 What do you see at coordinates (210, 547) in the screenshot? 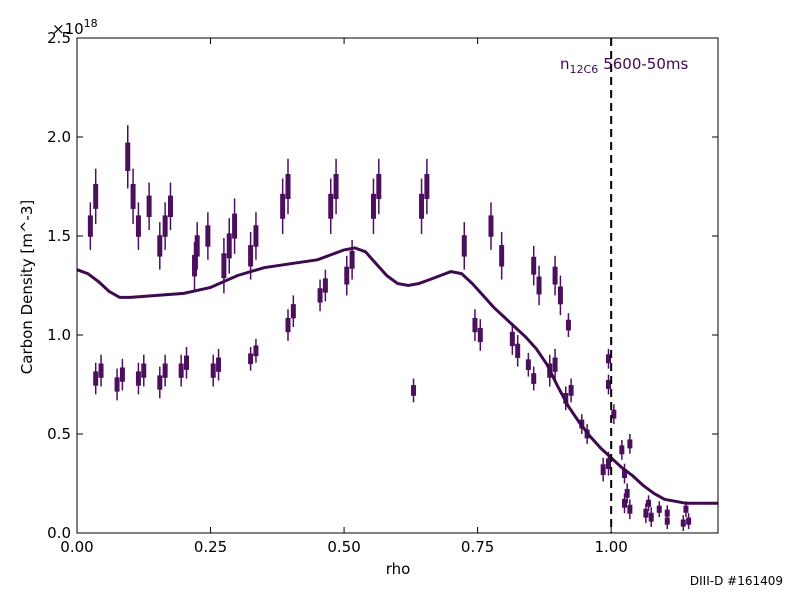
I see `x-tick-label: 0.25` at bounding box center [210, 547].